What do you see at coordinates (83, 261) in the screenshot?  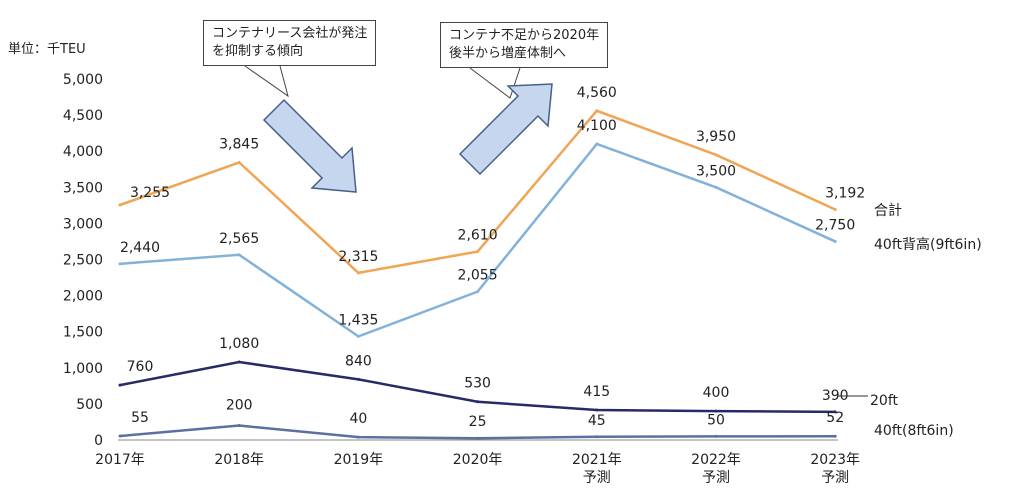 I see `y-tick-label: 2,500` at bounding box center [83, 261].